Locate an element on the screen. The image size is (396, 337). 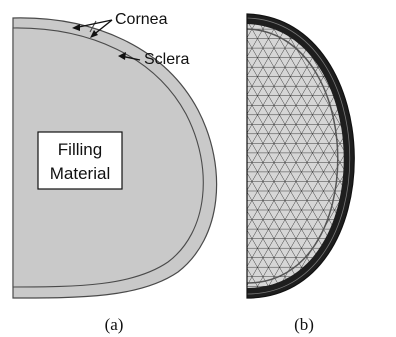
filling-label-line2: Material is located at coordinates (80, 173).